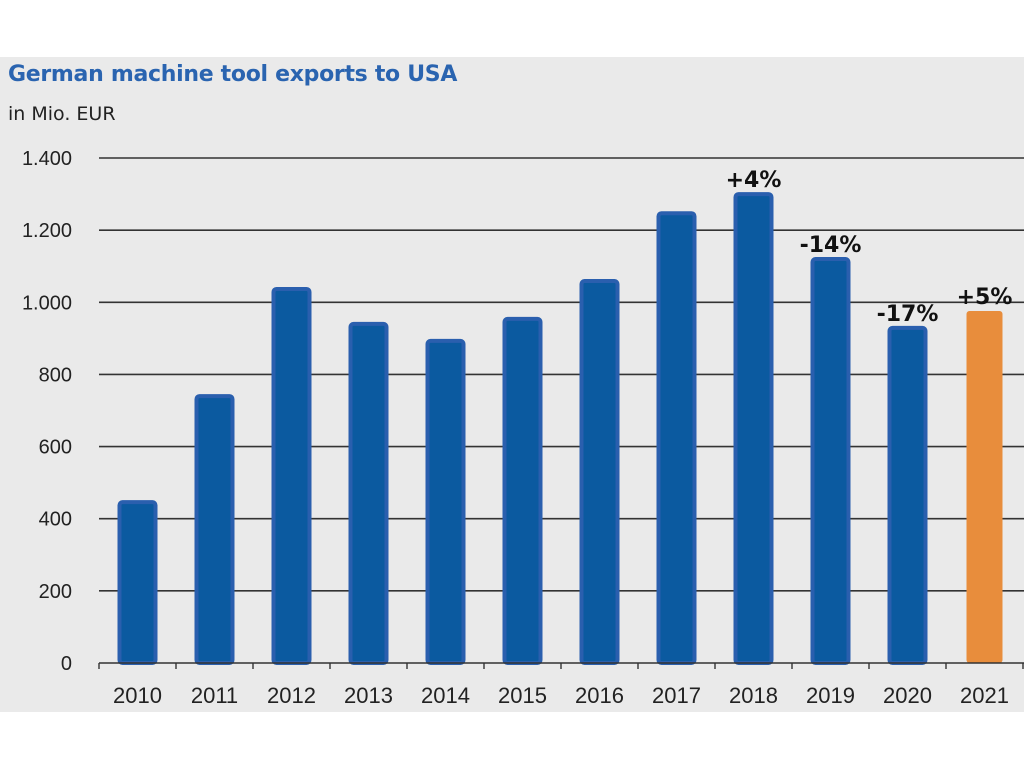 The height and width of the screenshot is (768, 1024). Describe the element at coordinates (599, 472) in the screenshot. I see `bar-2016` at that location.